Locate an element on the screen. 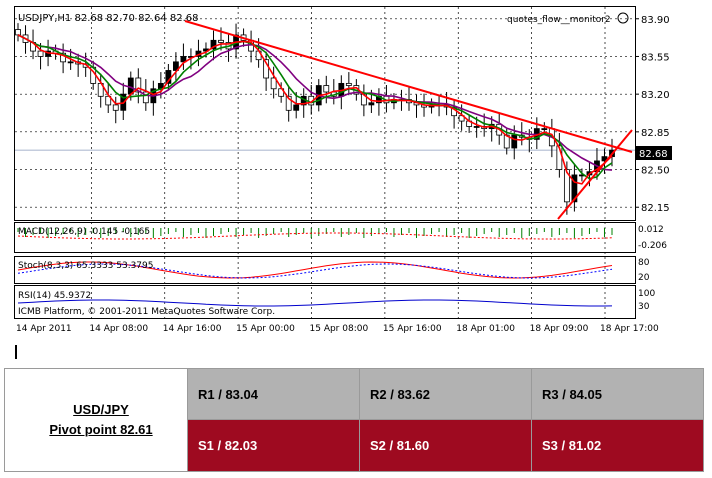 Image resolution: width=712 pixels, height=478 pixels. r3-cell: R3 / 84.05 is located at coordinates (617, 394).